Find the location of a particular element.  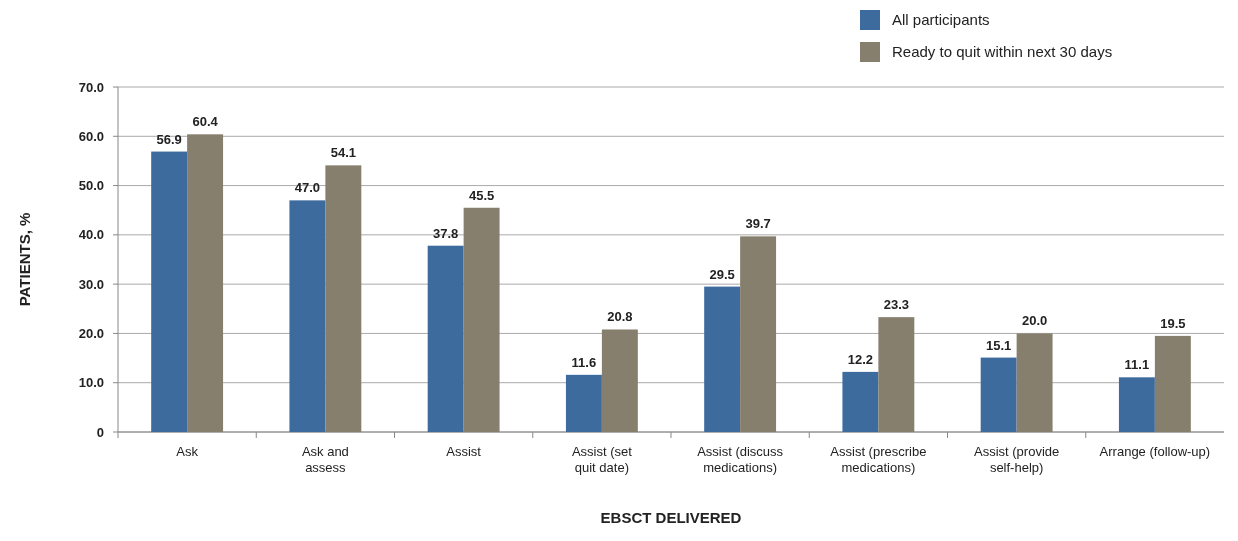

x-tick-label: Ask and assess is located at coordinates (325, 459).